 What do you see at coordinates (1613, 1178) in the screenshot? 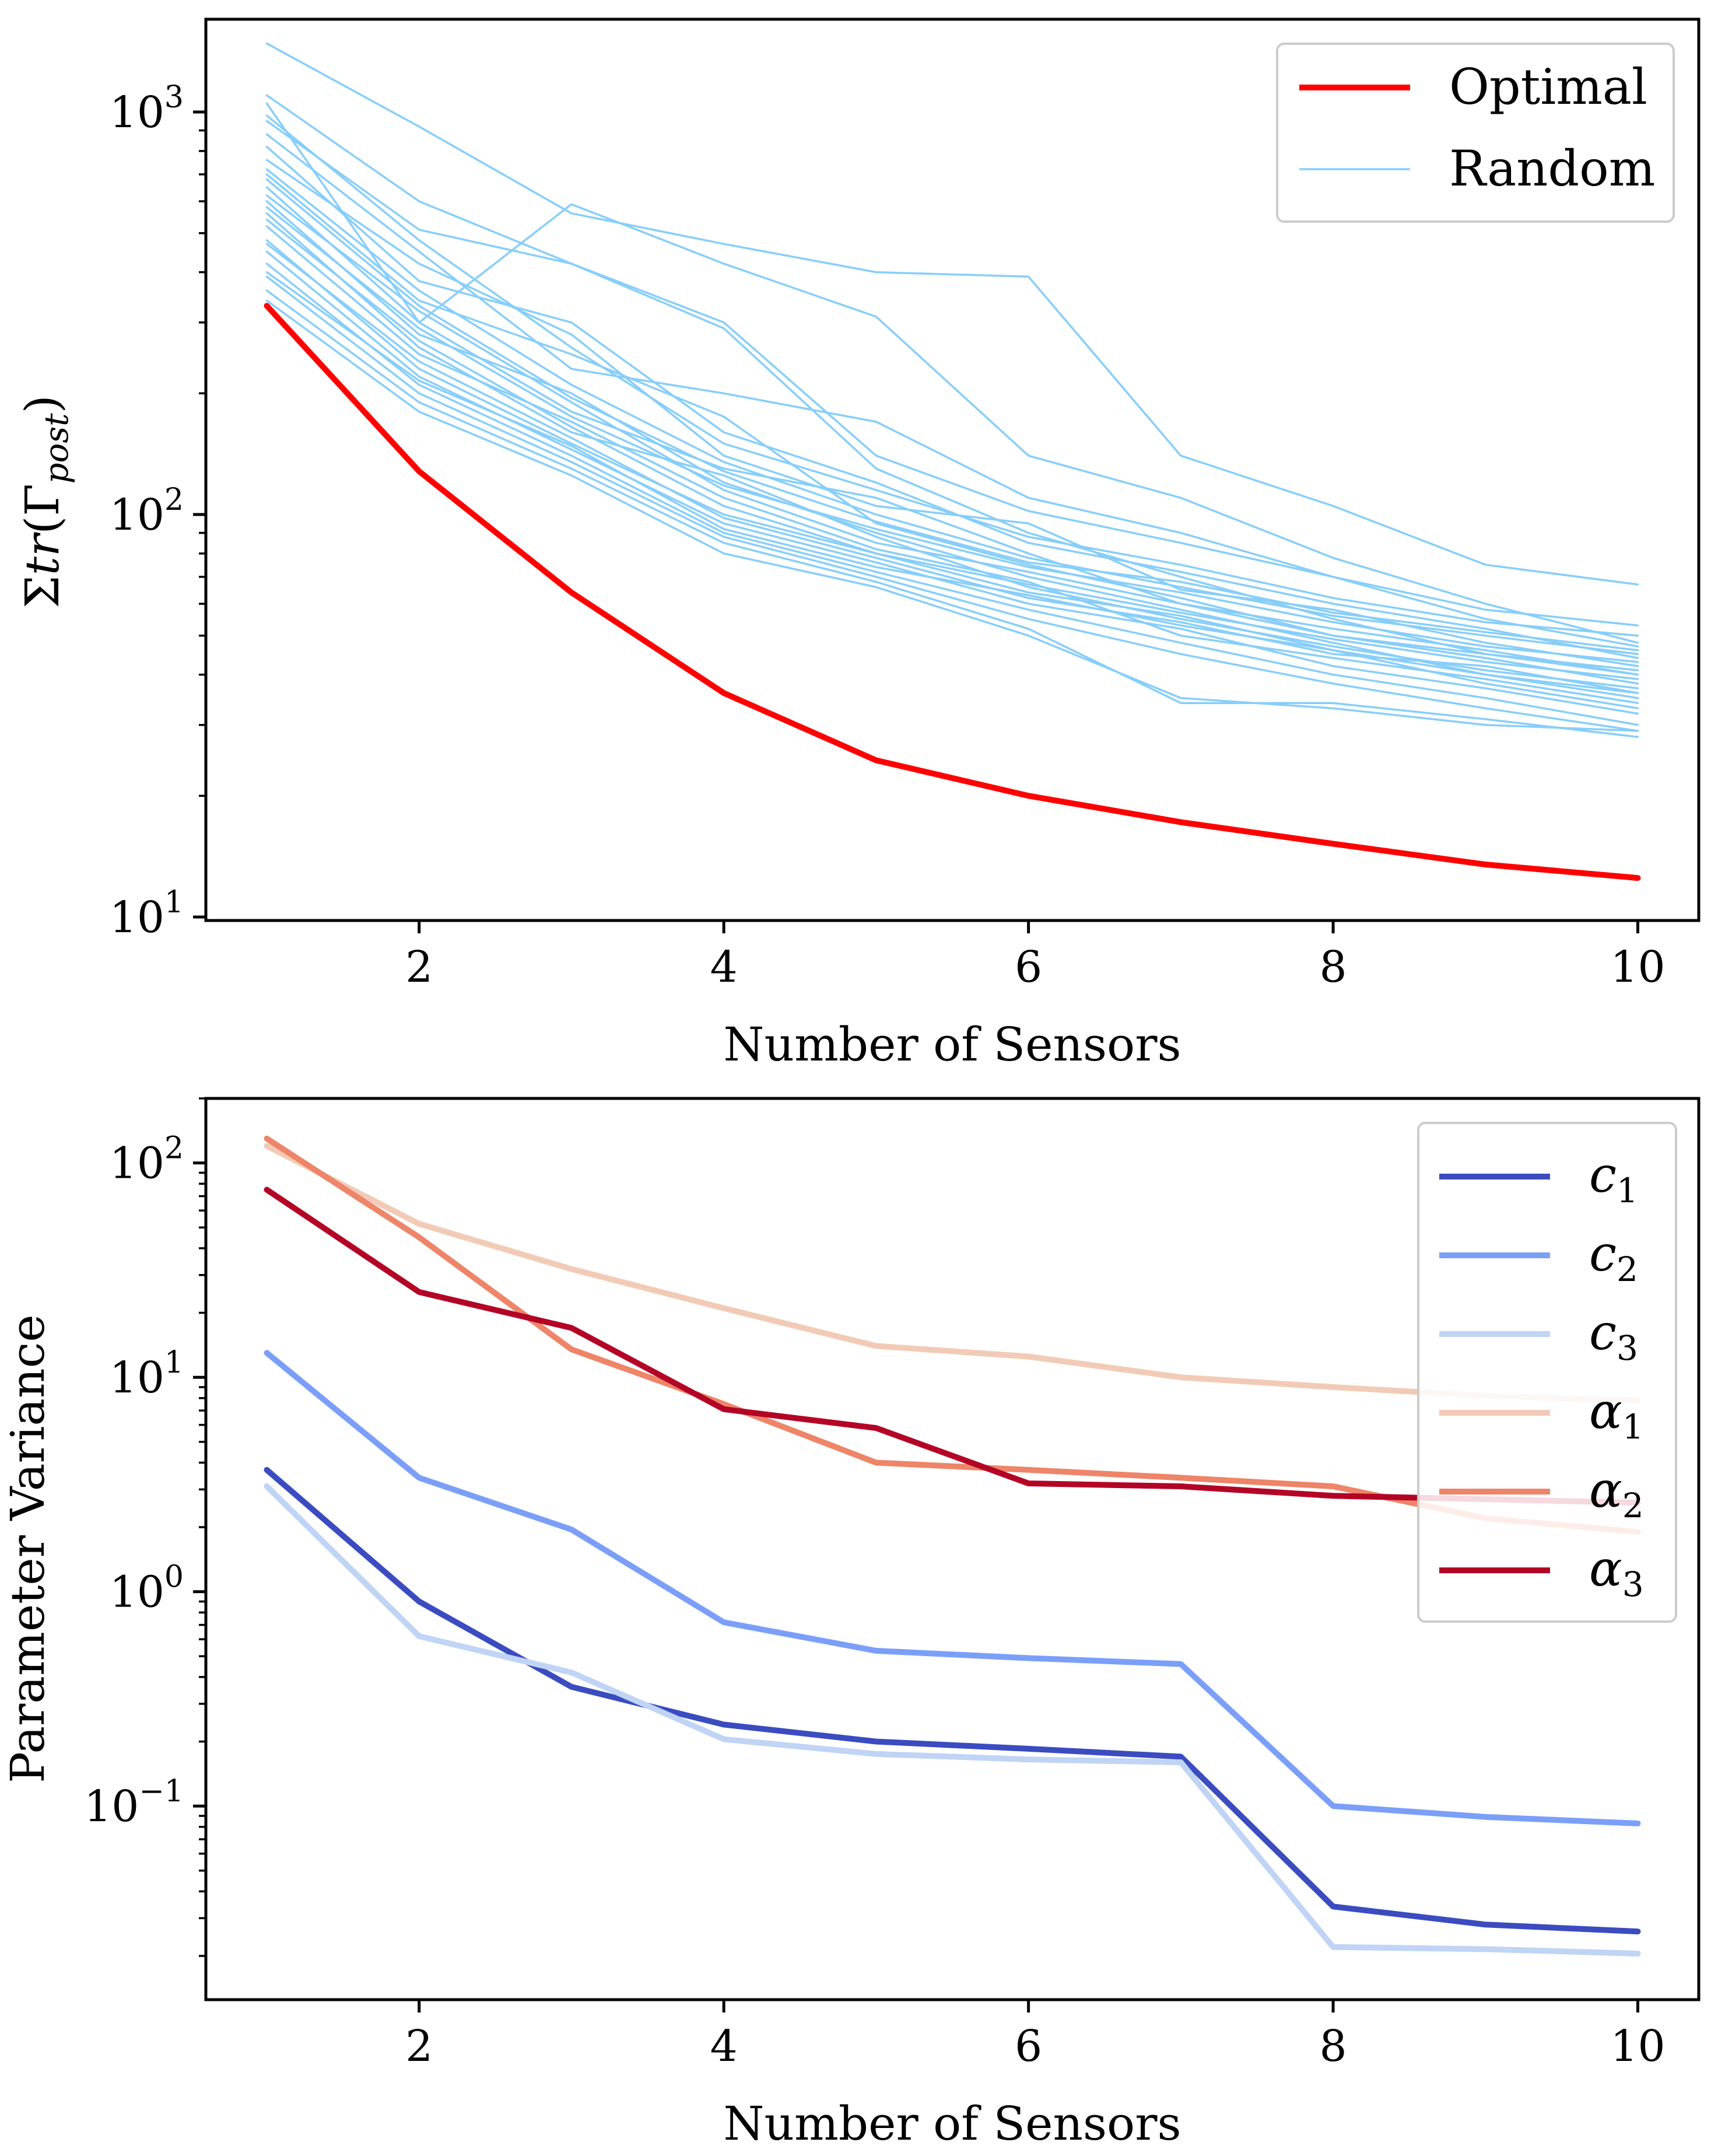
I see `legend-label-c1: c1` at bounding box center [1613, 1178].